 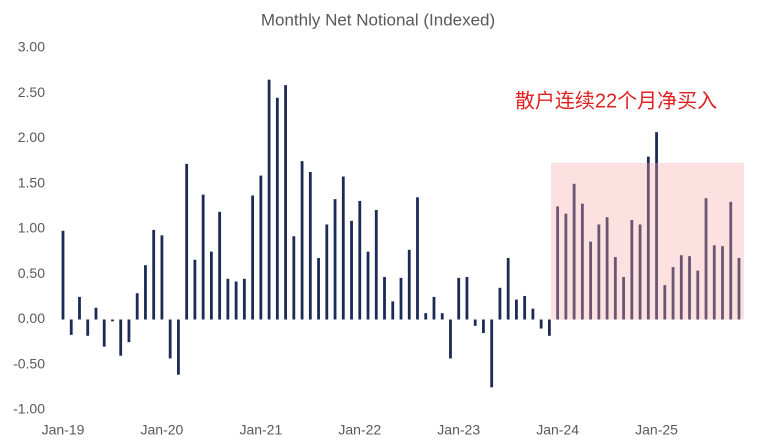 What do you see at coordinates (63, 430) in the screenshot?
I see `x-tick-label: Jan-19` at bounding box center [63, 430].